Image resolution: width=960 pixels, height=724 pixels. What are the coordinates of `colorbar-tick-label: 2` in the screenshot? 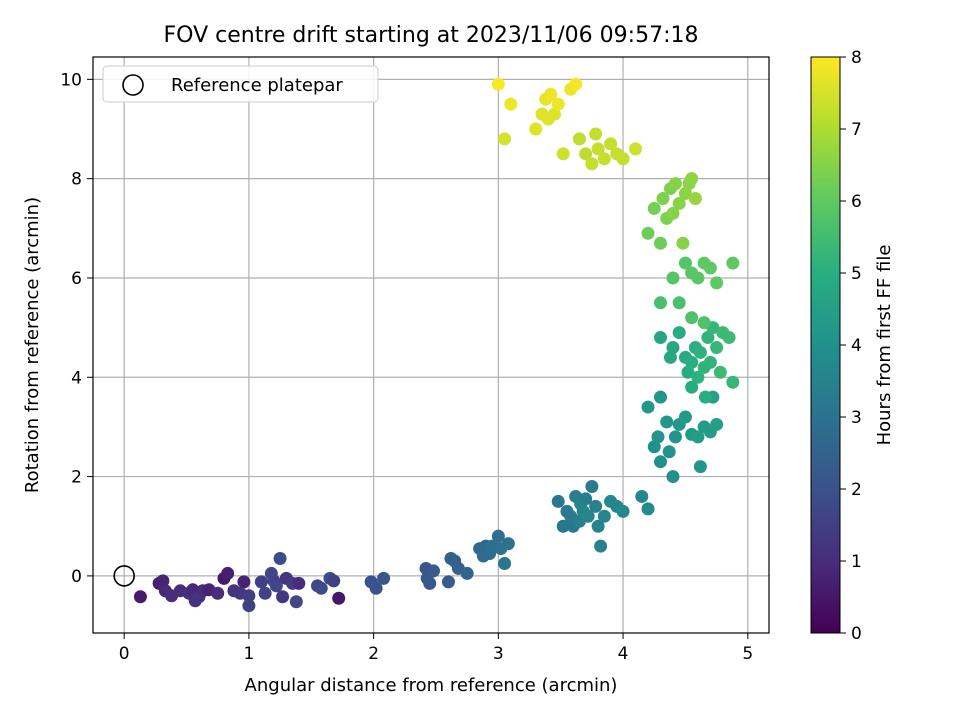 It's located at (856, 490).